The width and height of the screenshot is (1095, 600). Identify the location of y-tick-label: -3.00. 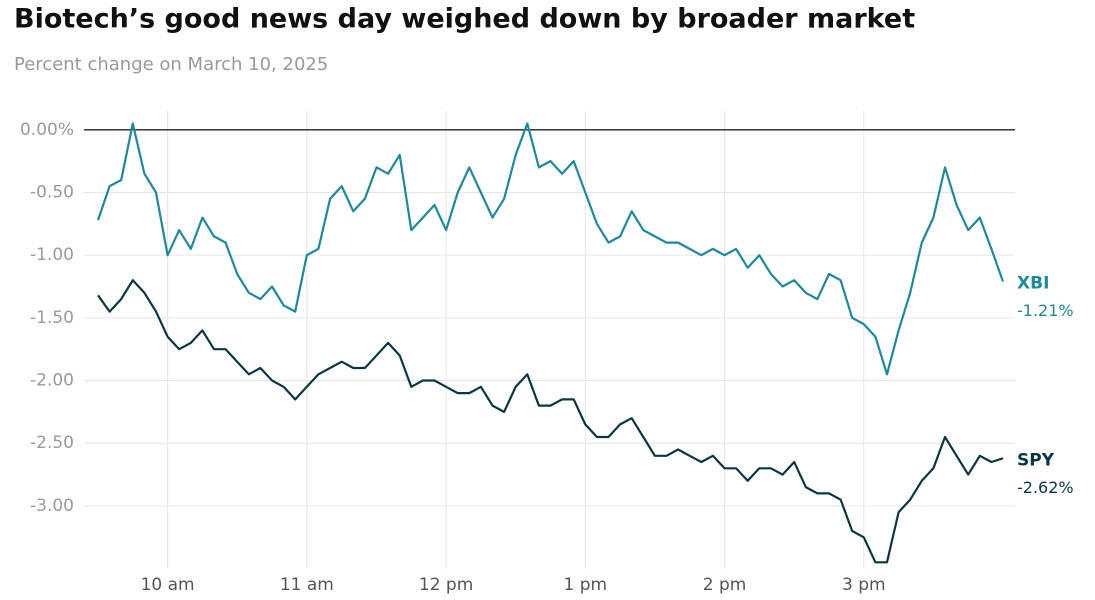
(52, 506).